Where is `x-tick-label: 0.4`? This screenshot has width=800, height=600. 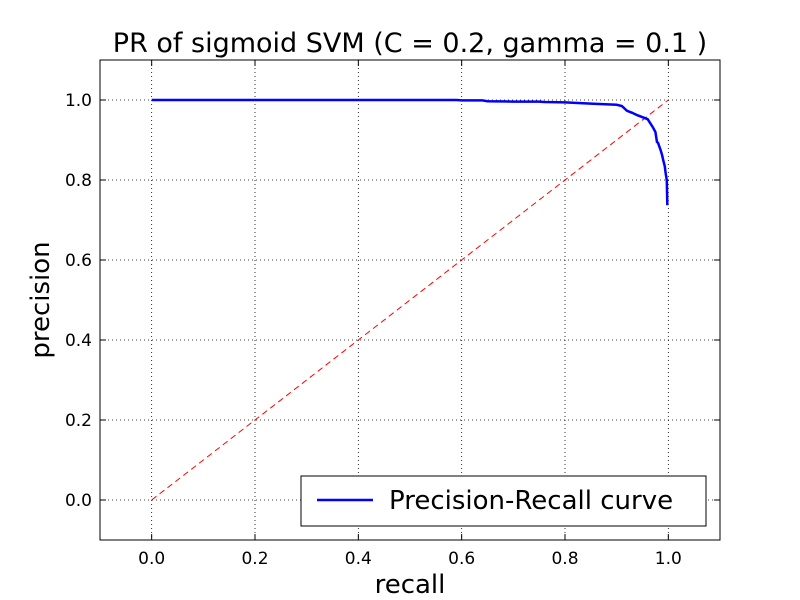 x-tick-label: 0.4 is located at coordinates (358, 559).